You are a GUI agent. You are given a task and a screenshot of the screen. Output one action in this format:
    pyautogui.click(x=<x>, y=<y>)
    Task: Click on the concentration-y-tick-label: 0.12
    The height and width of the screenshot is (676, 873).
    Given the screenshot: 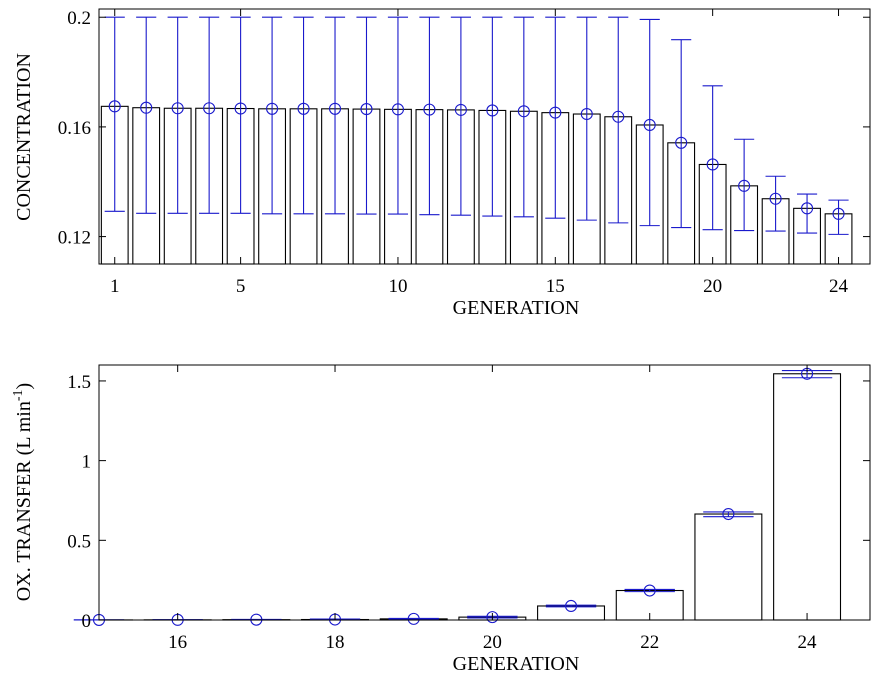 What is the action you would take?
    pyautogui.click(x=74, y=238)
    